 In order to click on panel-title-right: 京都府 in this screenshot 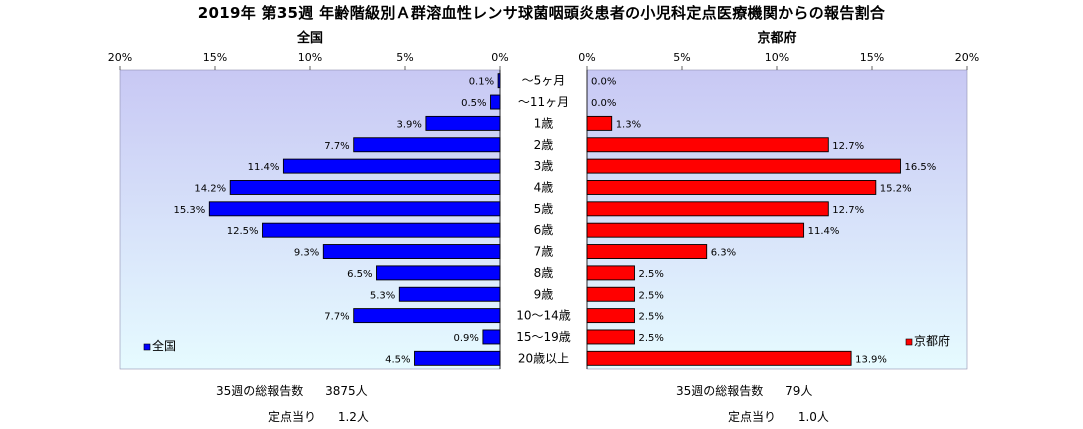, I will do `click(776, 38)`.